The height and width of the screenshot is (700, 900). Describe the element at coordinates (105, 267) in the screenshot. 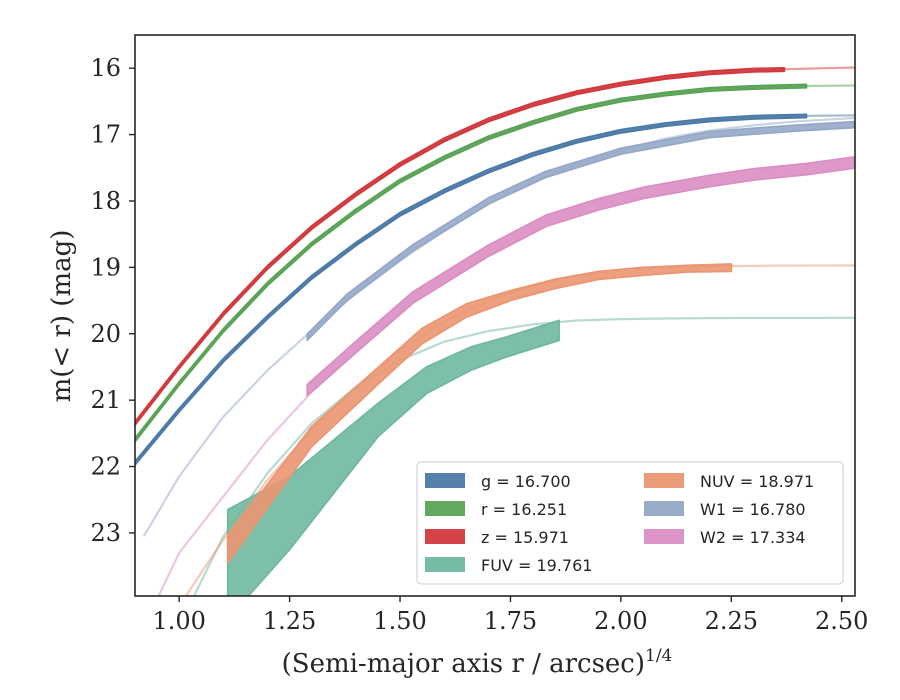

I see `y-tick-label: 19` at that location.